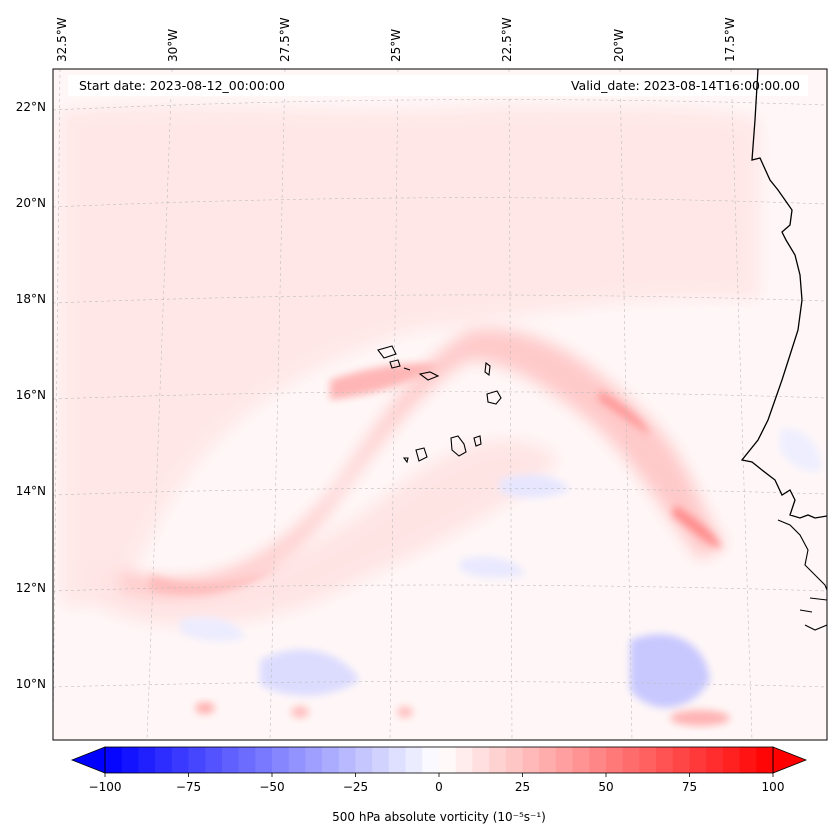 Image resolution: width=837 pixels, height=839 pixels. I want to click on valid-date-label: Valid_date: 2023-08-14T16:00:00.00, so click(685, 85).